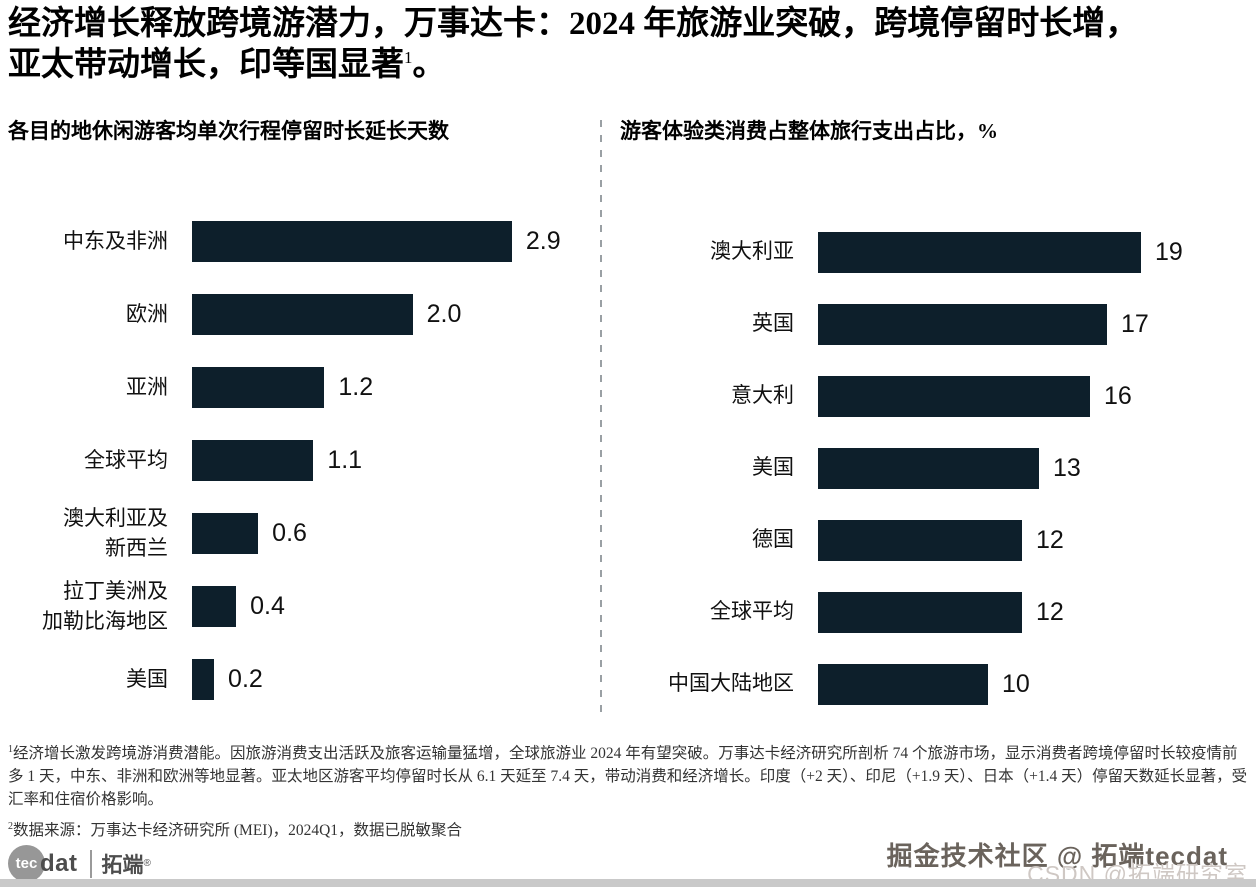 The height and width of the screenshot is (887, 1256). What do you see at coordinates (628, 831) in the screenshot?
I see `footnote-2: 2数据来源：万事达卡经济研究所 (MEI)，2024Q1，数据已脱敏聚合` at bounding box center [628, 831].